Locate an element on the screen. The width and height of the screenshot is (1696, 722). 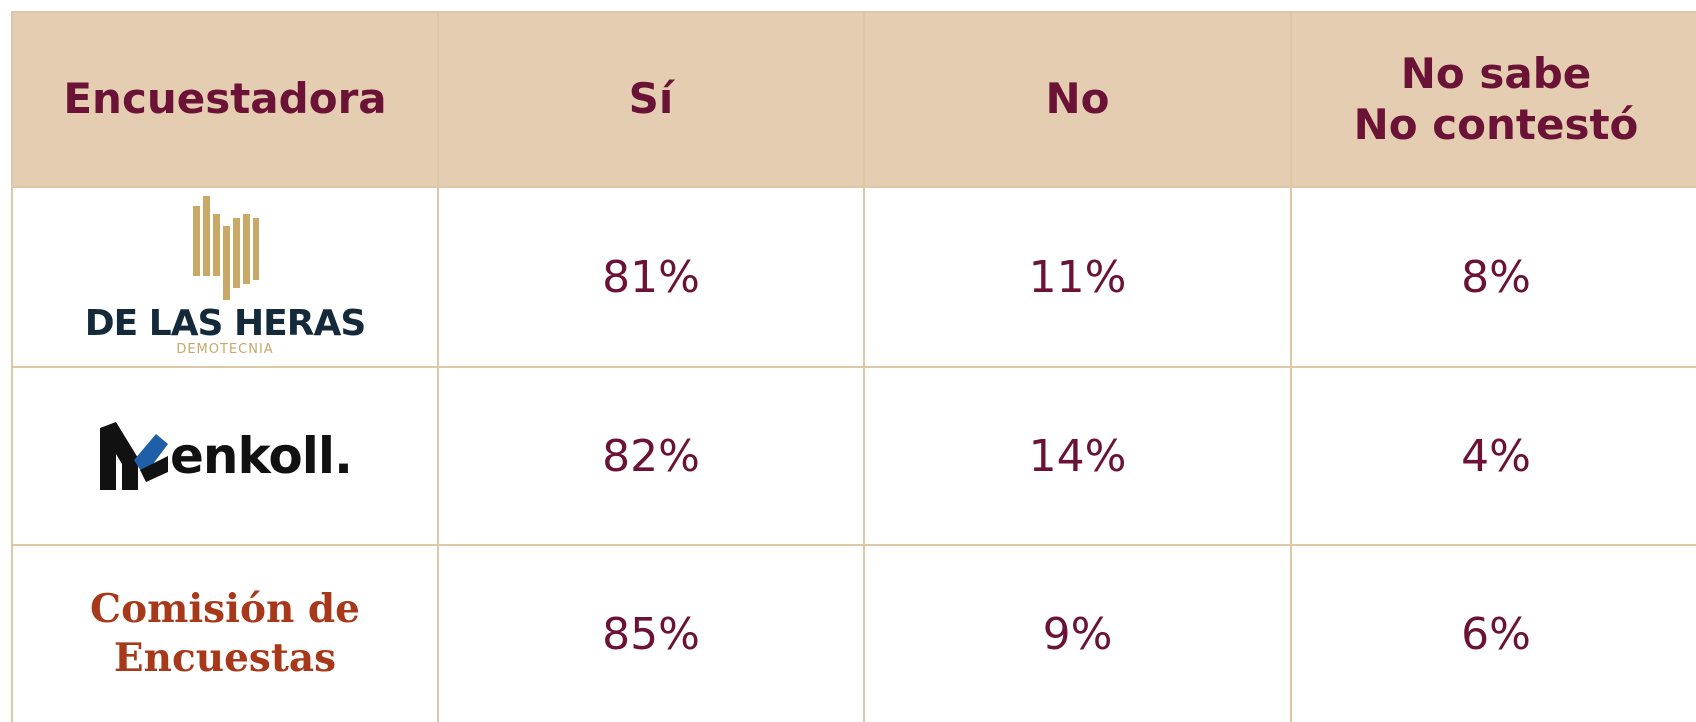
header-cell: No is located at coordinates (1076, 98).